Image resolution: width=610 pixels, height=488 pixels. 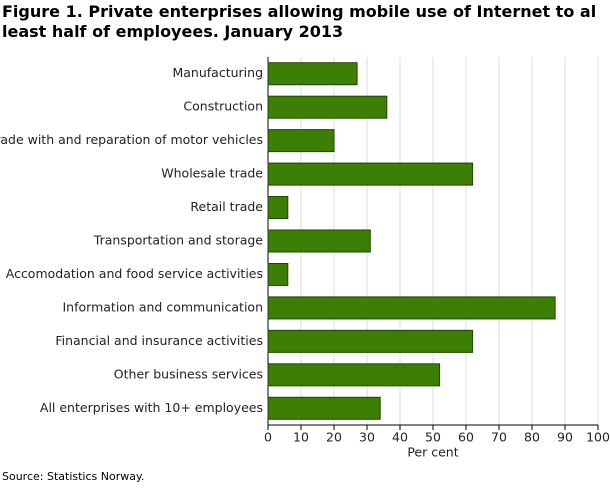 What do you see at coordinates (301, 437) in the screenshot?
I see `x-tick-label: 10` at bounding box center [301, 437].